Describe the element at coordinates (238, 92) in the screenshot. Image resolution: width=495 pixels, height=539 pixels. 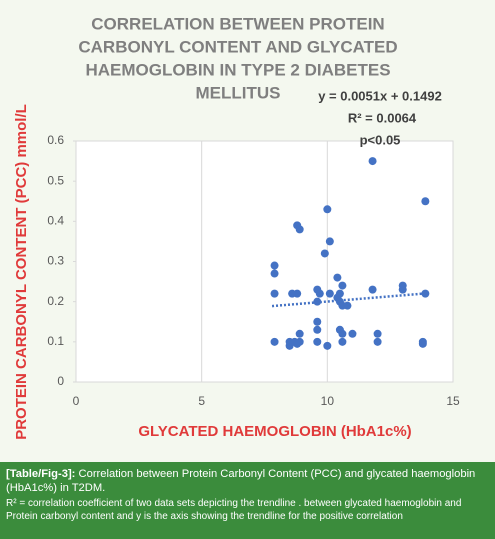
I see `chart-title: MELLITUS` at that location.